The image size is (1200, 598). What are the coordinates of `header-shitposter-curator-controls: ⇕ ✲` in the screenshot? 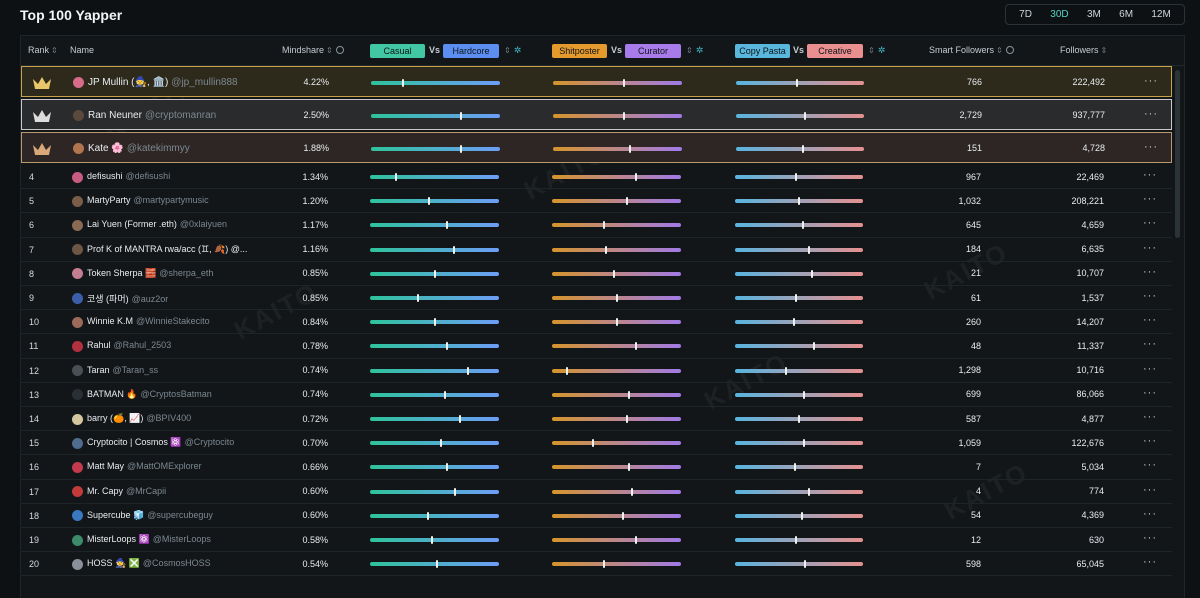 It's located at (693, 50).